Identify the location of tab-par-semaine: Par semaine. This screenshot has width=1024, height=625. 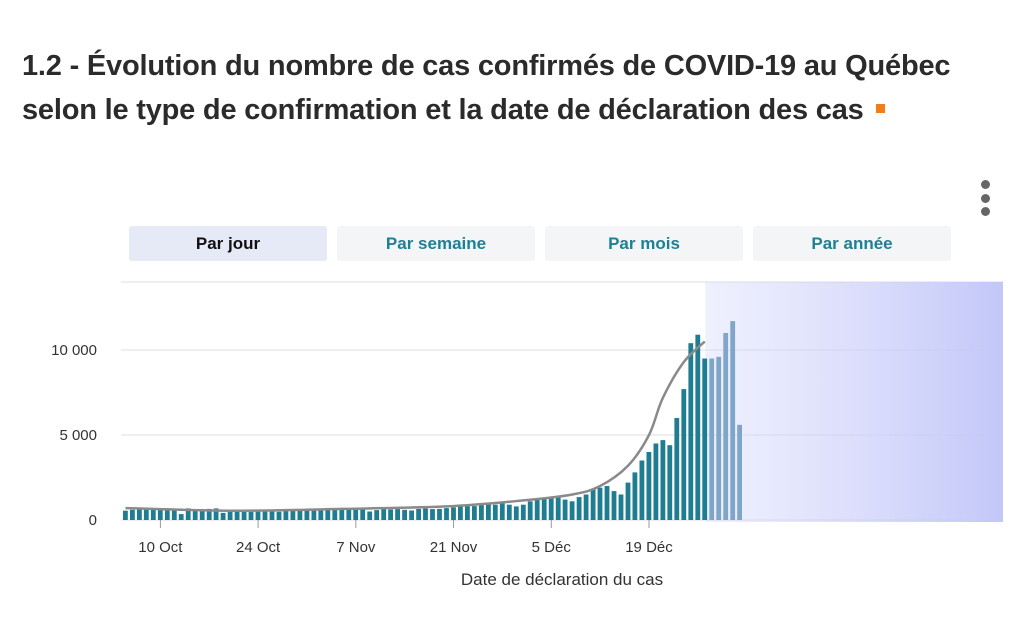
(436, 243).